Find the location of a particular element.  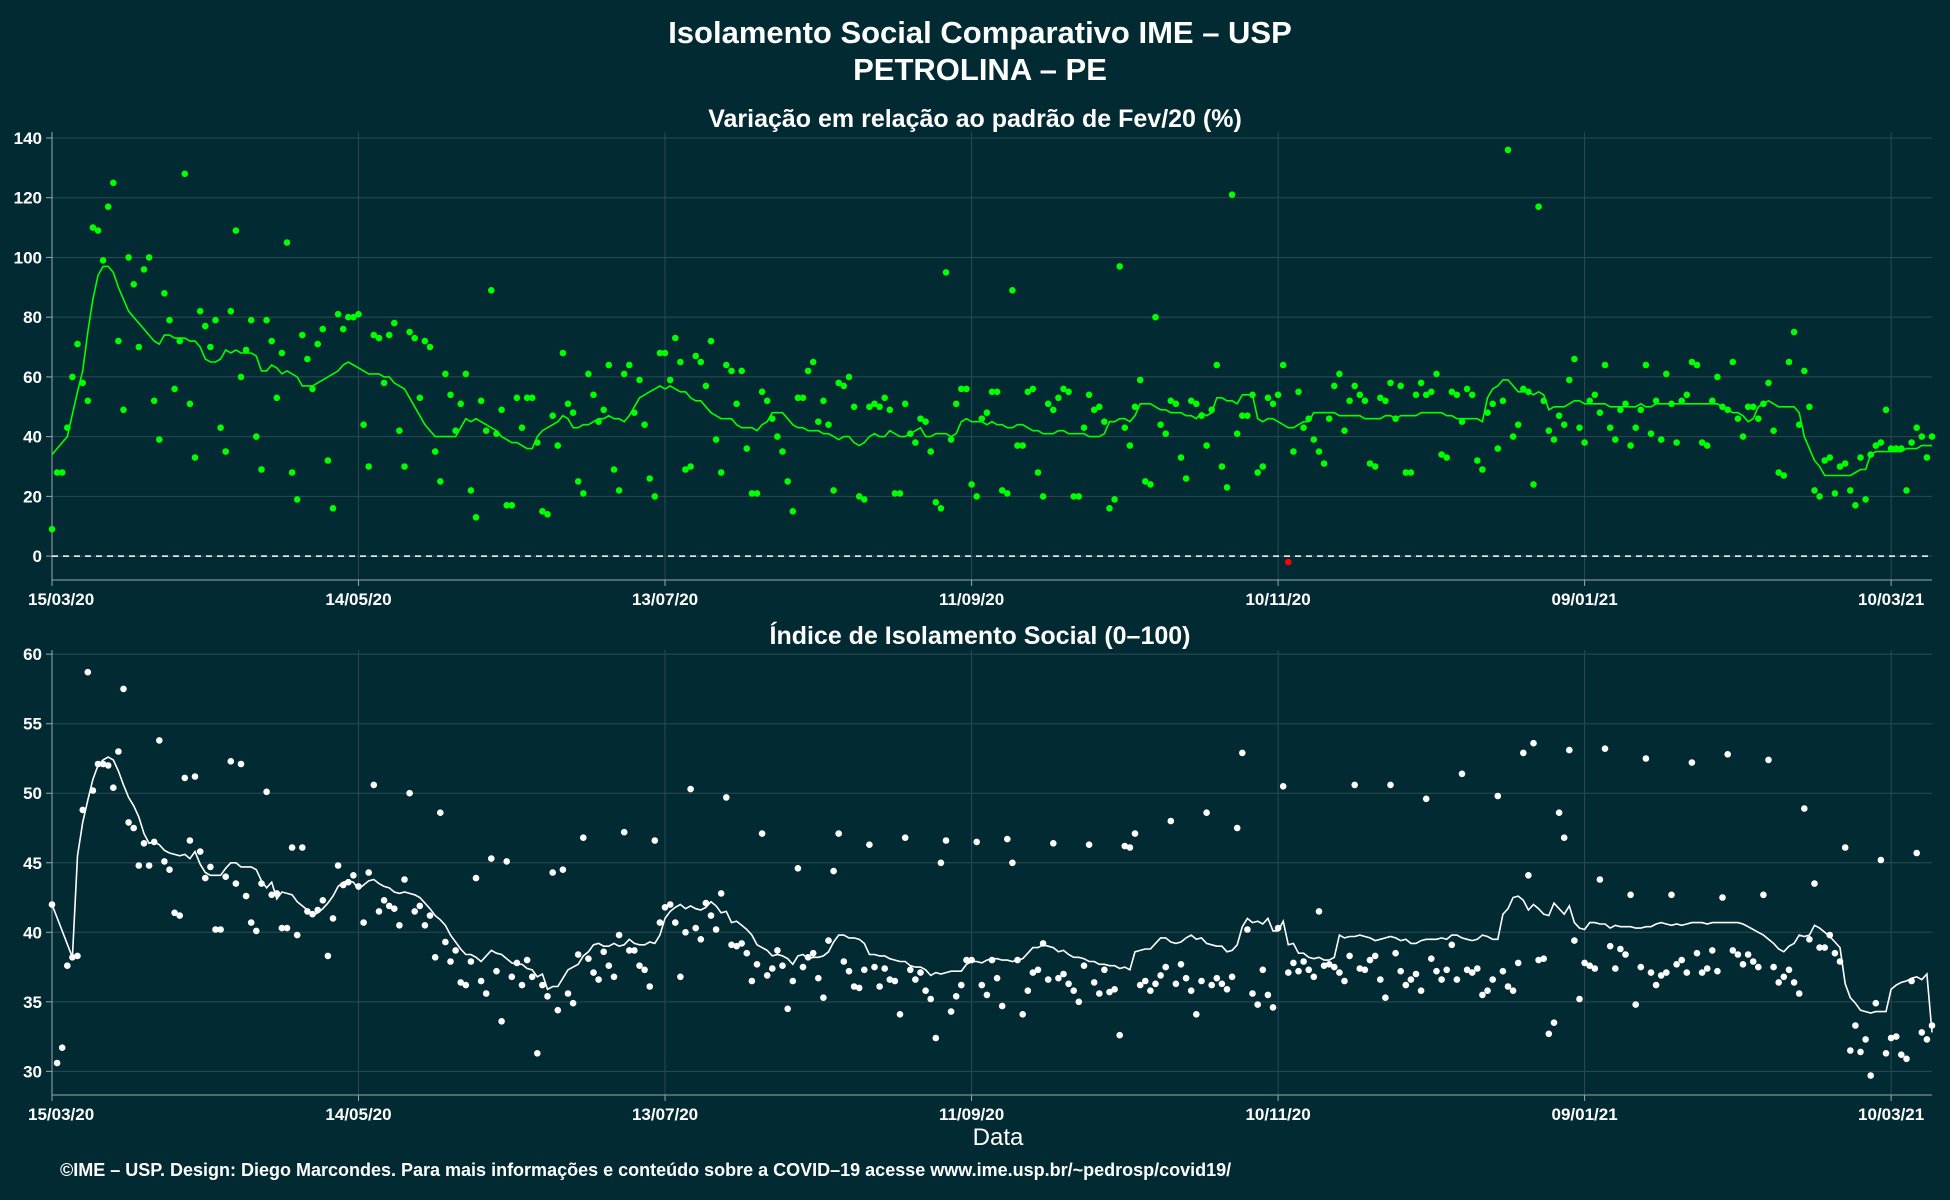

y-tick-label: 20 is located at coordinates (32, 496).